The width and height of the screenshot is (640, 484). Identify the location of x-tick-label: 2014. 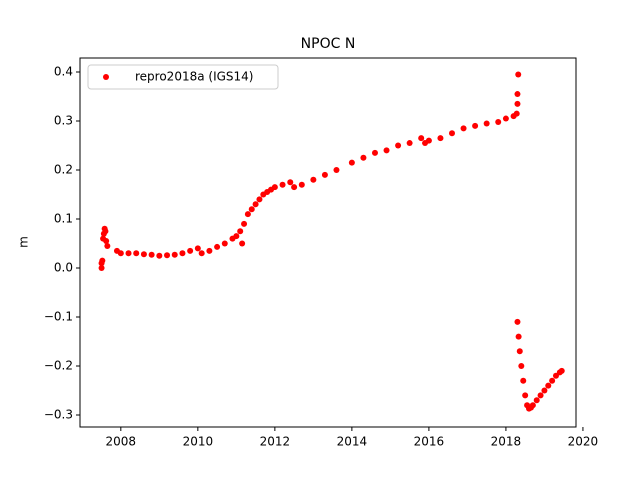
(352, 442).